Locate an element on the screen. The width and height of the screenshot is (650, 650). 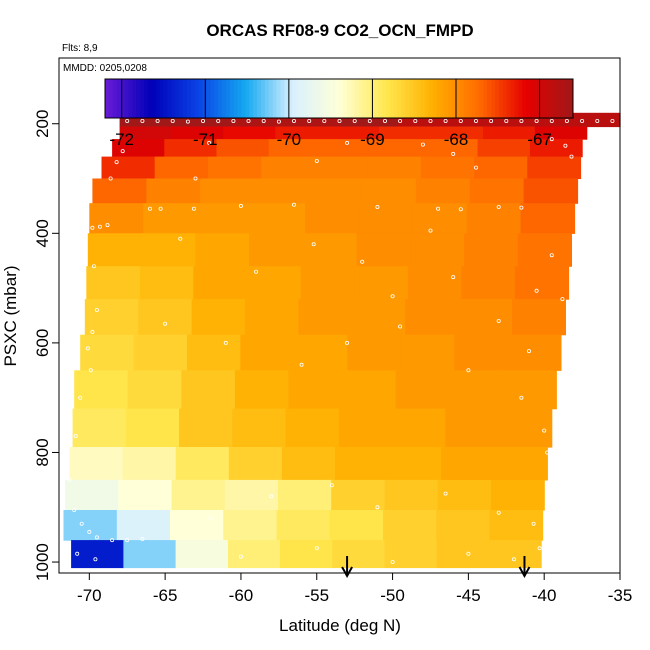
colorbar-frame is located at coordinates (339, 98).